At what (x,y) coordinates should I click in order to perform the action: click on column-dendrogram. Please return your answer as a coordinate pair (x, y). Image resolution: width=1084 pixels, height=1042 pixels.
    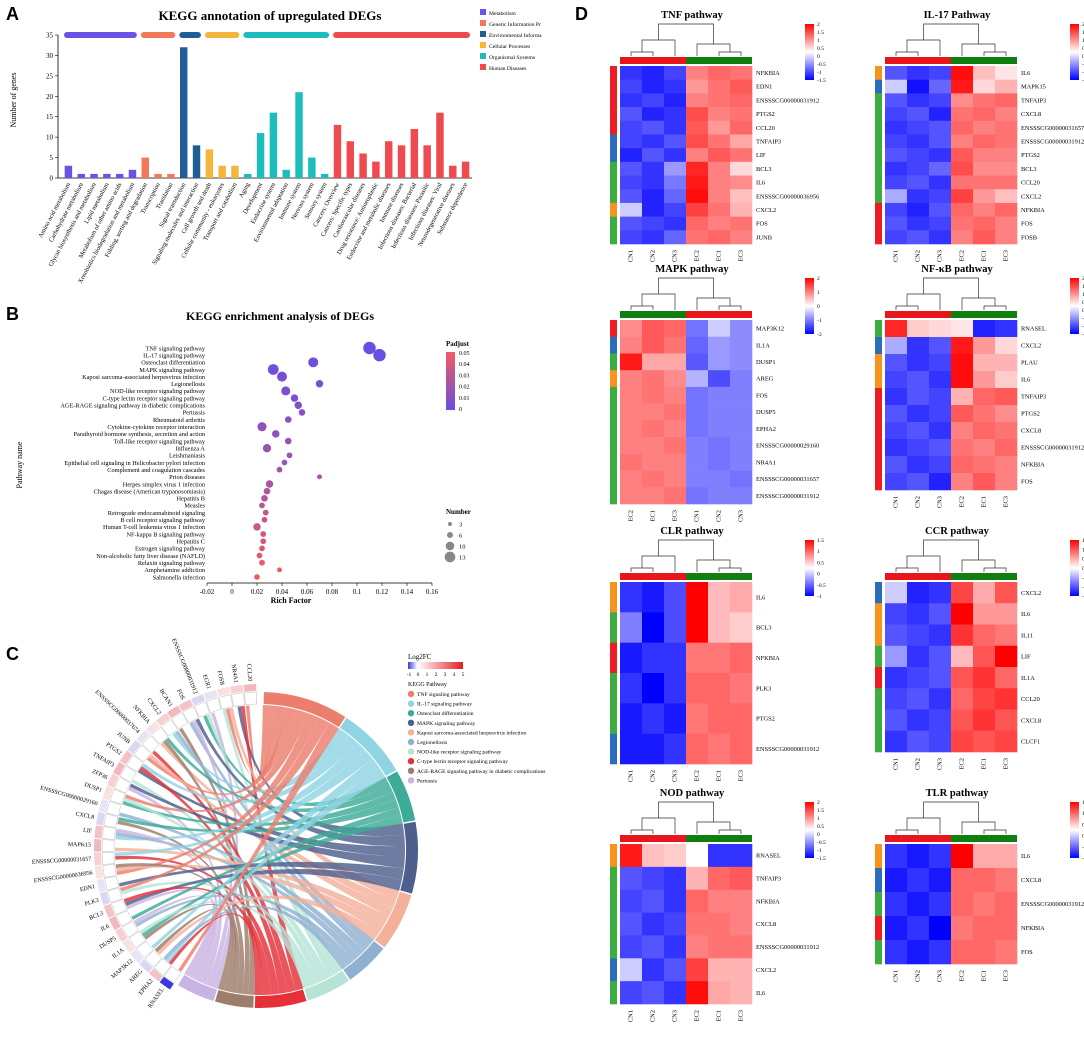
    Looking at the image, I should click on (686, 39).